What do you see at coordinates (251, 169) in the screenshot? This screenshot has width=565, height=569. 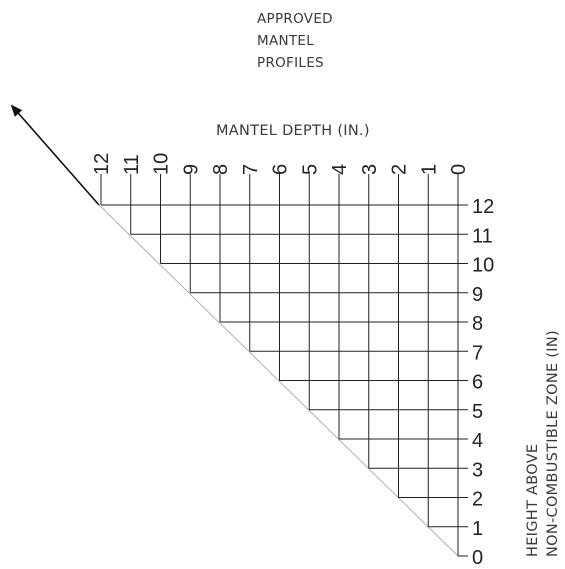 I see `x-tick-label: 7` at bounding box center [251, 169].